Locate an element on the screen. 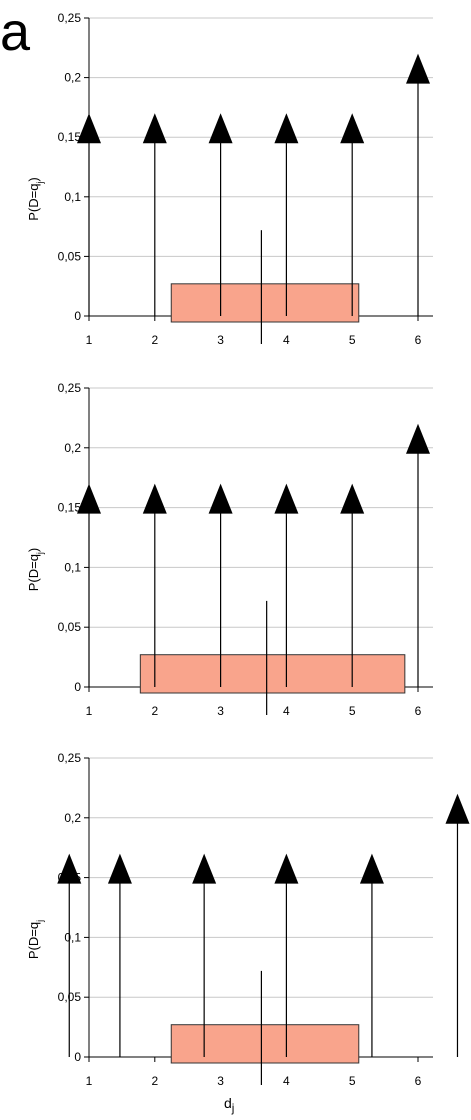 The image size is (471, 1120). x-axis-label: dj is located at coordinates (229, 1105).